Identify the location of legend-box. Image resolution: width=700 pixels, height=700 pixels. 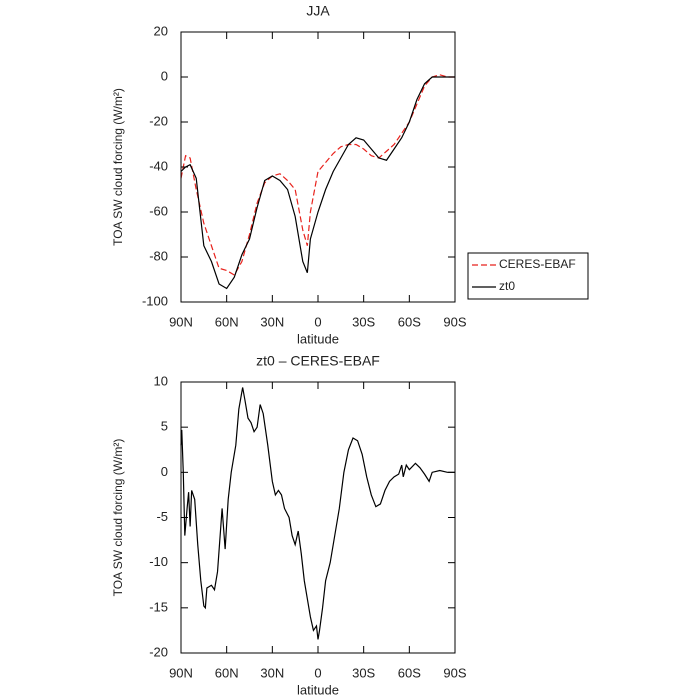
(528, 276).